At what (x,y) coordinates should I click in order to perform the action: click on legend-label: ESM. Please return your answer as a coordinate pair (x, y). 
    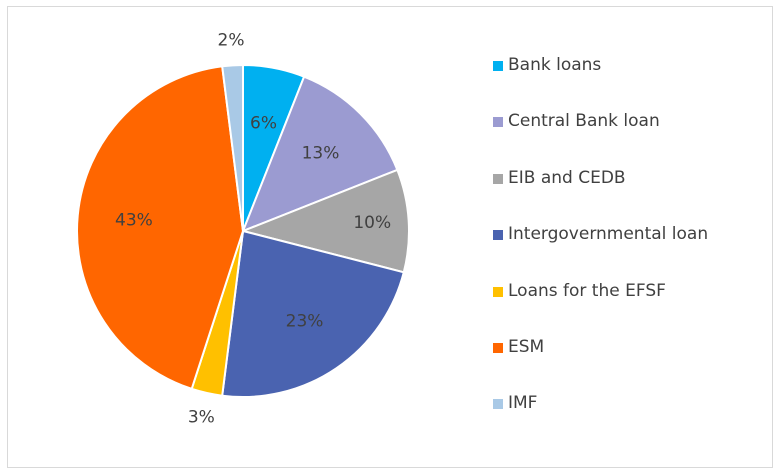
    Looking at the image, I should click on (526, 346).